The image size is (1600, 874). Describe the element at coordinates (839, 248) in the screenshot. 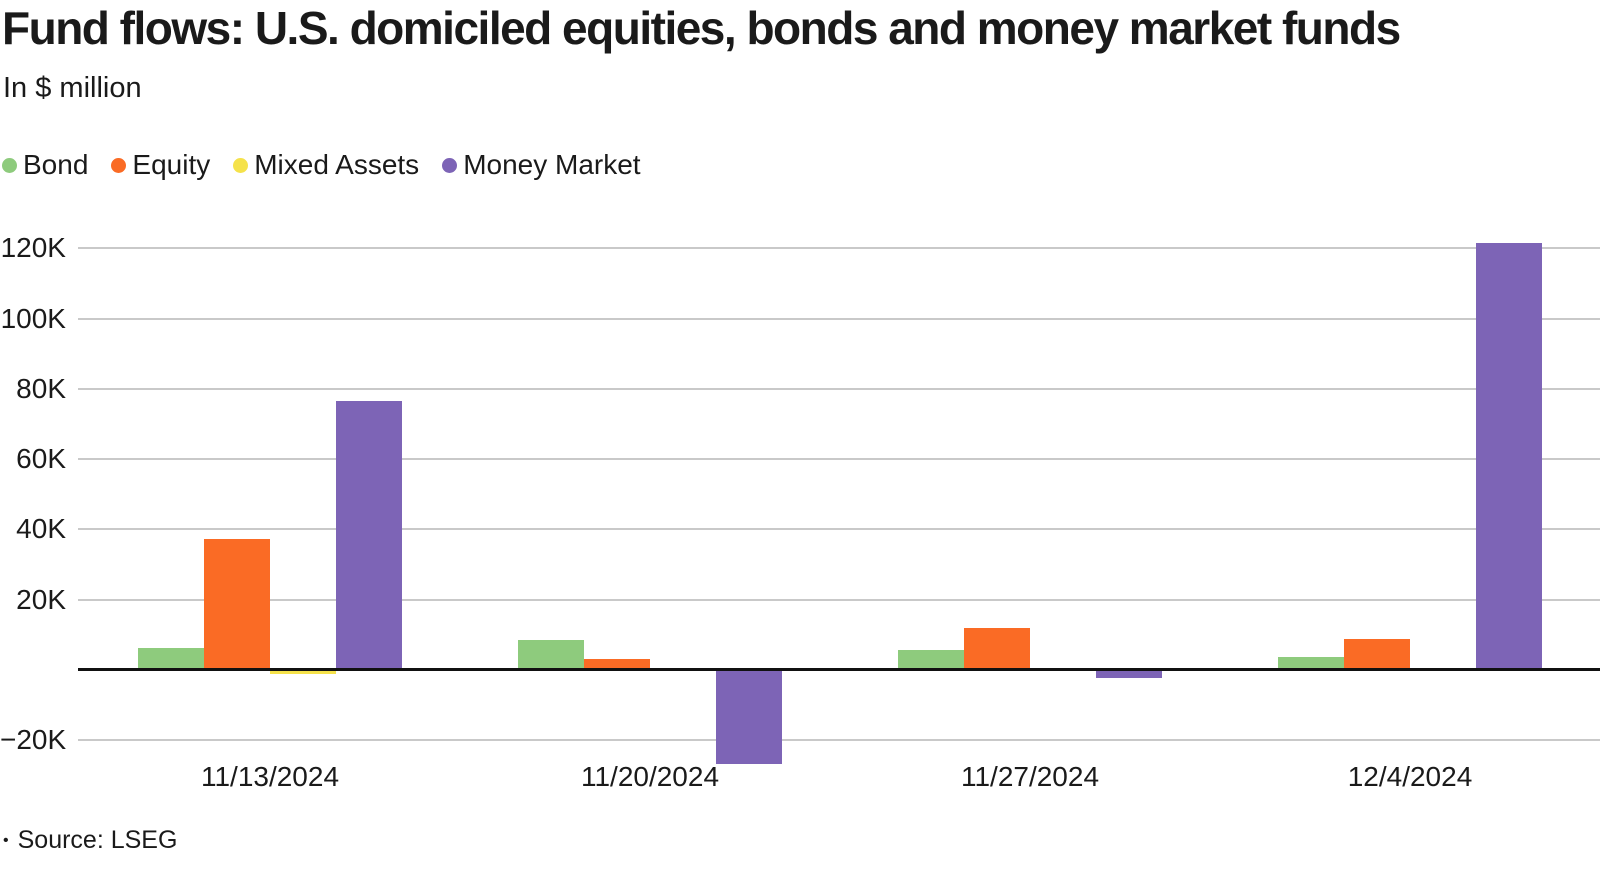

I see `gridline-120K` at that location.